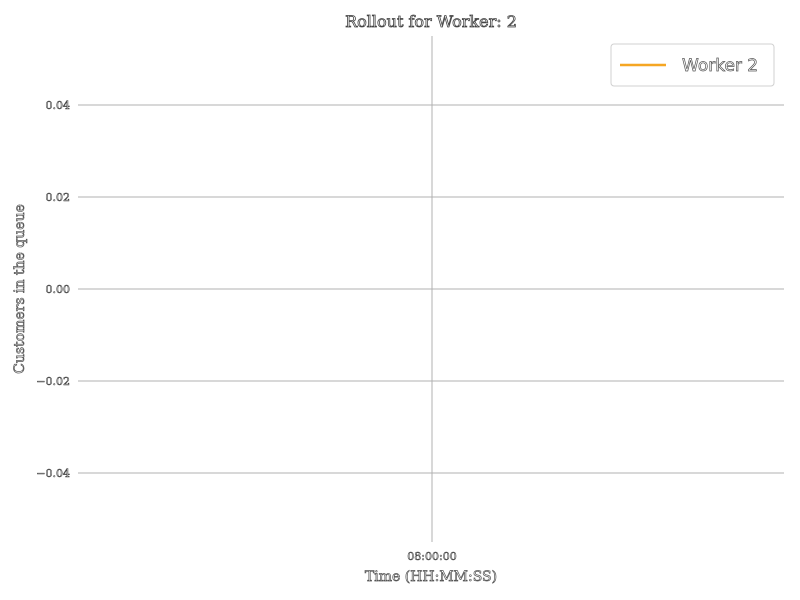 The image size is (800, 600). Describe the element at coordinates (58, 289) in the screenshot. I see `y-tick-label: 0.00` at that location.